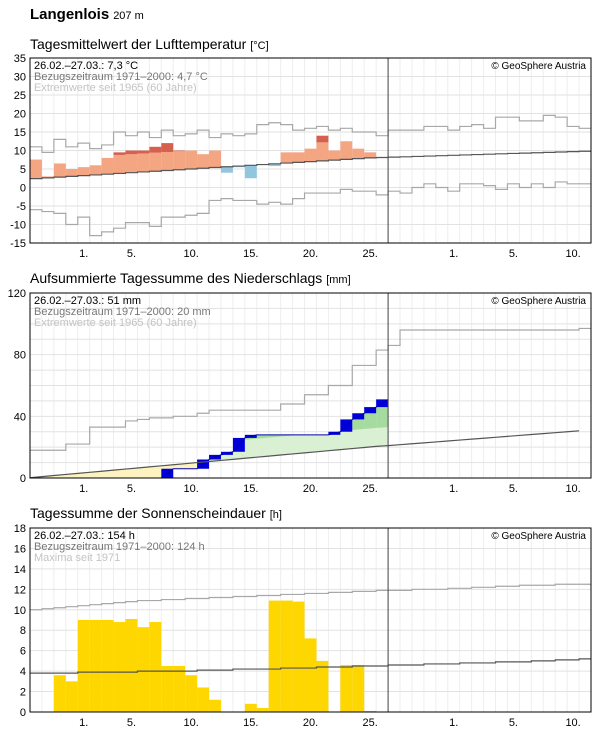 The width and height of the screenshot is (596, 729). What do you see at coordinates (538, 536) in the screenshot?
I see `sun-copyright: © GeoSphere Austria` at bounding box center [538, 536].